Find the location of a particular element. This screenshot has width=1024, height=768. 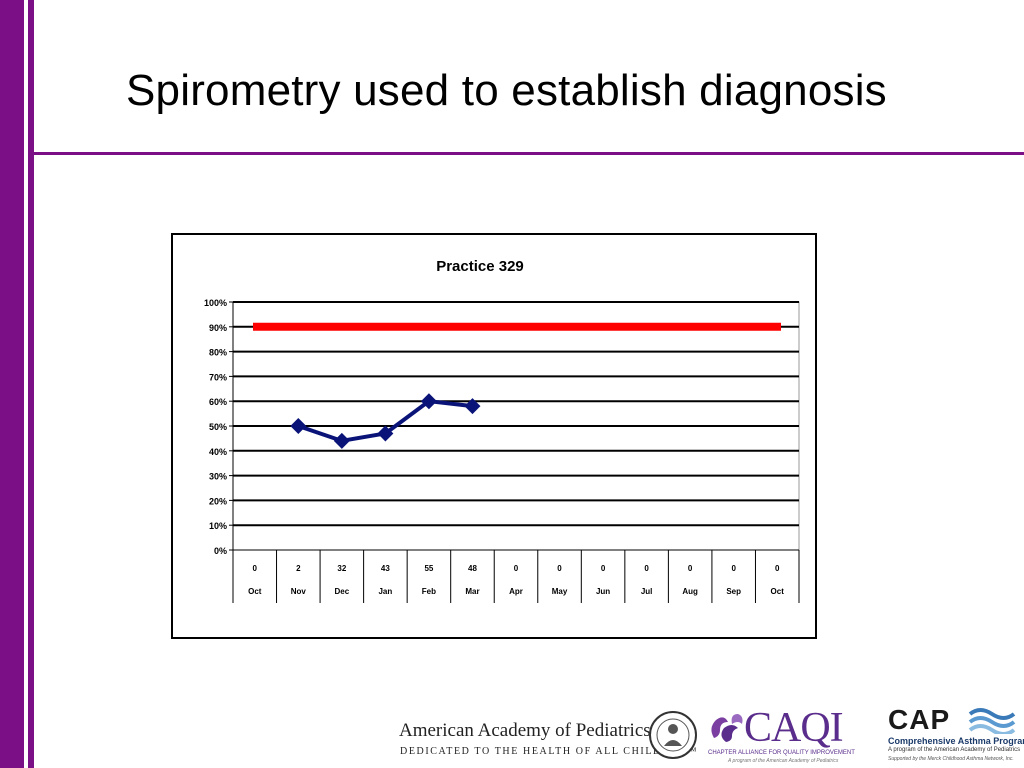

y-tick-label: 80% is located at coordinates (218, 353).